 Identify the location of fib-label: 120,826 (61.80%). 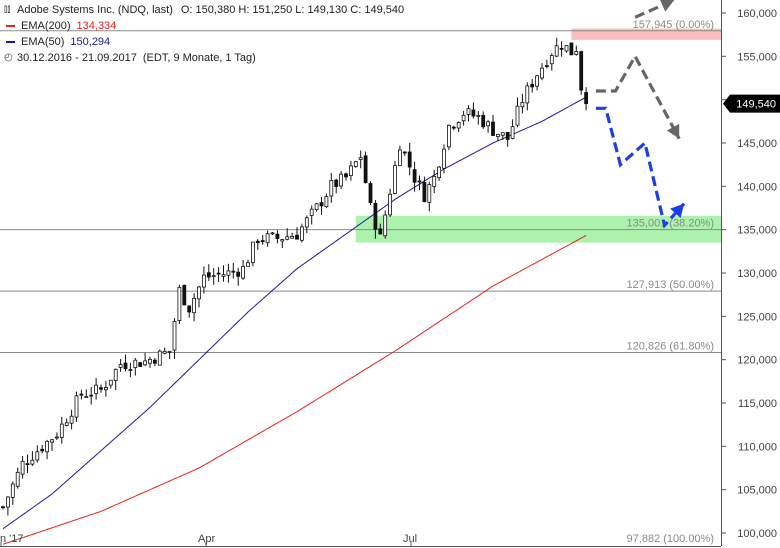
(670, 347).